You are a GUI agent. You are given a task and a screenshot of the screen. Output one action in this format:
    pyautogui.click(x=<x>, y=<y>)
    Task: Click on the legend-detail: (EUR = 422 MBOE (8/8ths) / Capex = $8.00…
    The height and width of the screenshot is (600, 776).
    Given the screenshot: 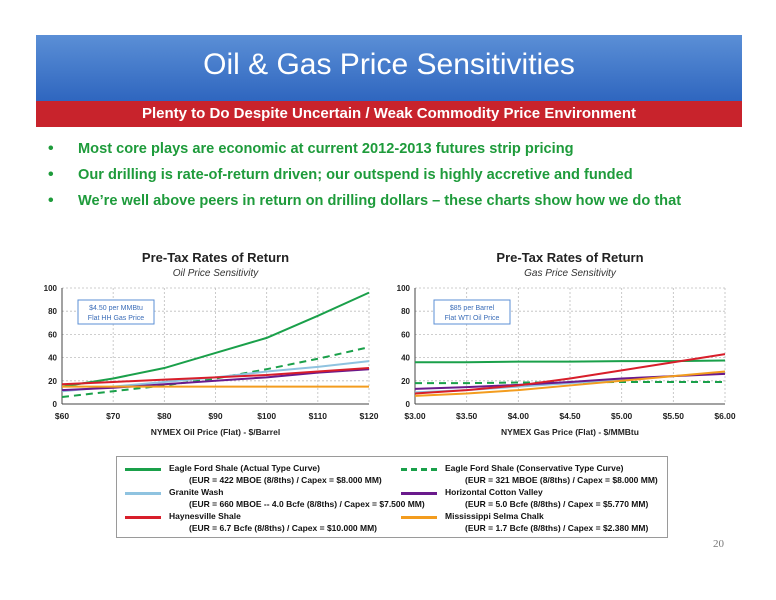 What is the action you would take?
    pyautogui.click(x=285, y=480)
    